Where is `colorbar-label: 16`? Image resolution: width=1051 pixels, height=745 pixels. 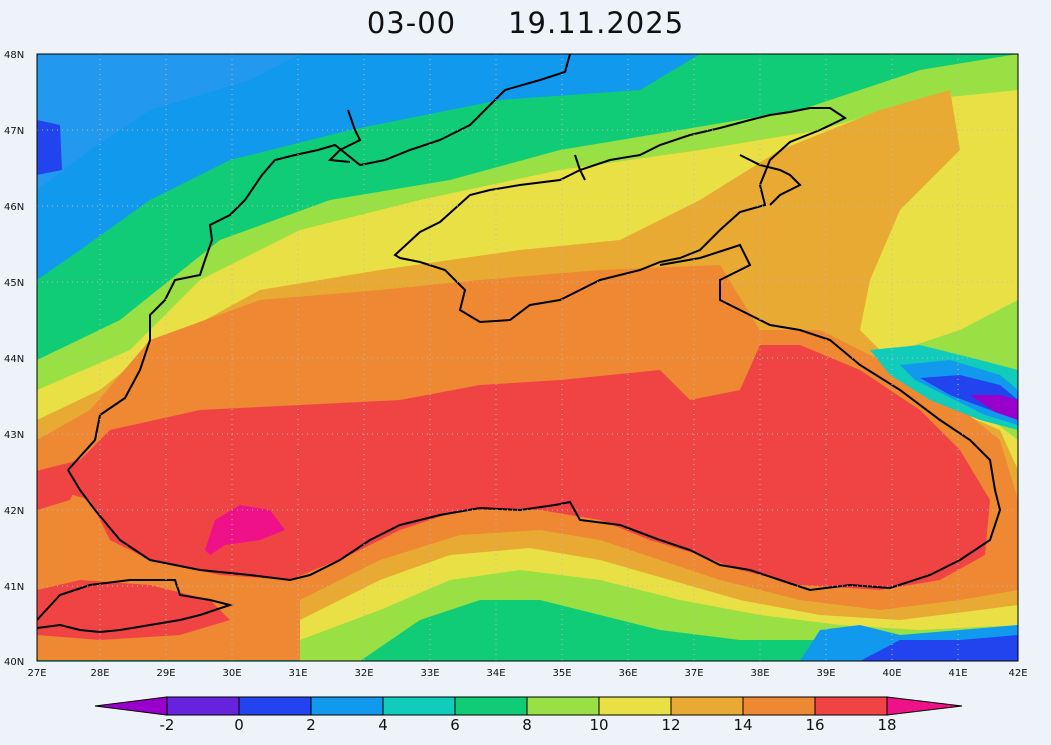
colorbar-label: 16 is located at coordinates (814, 725).